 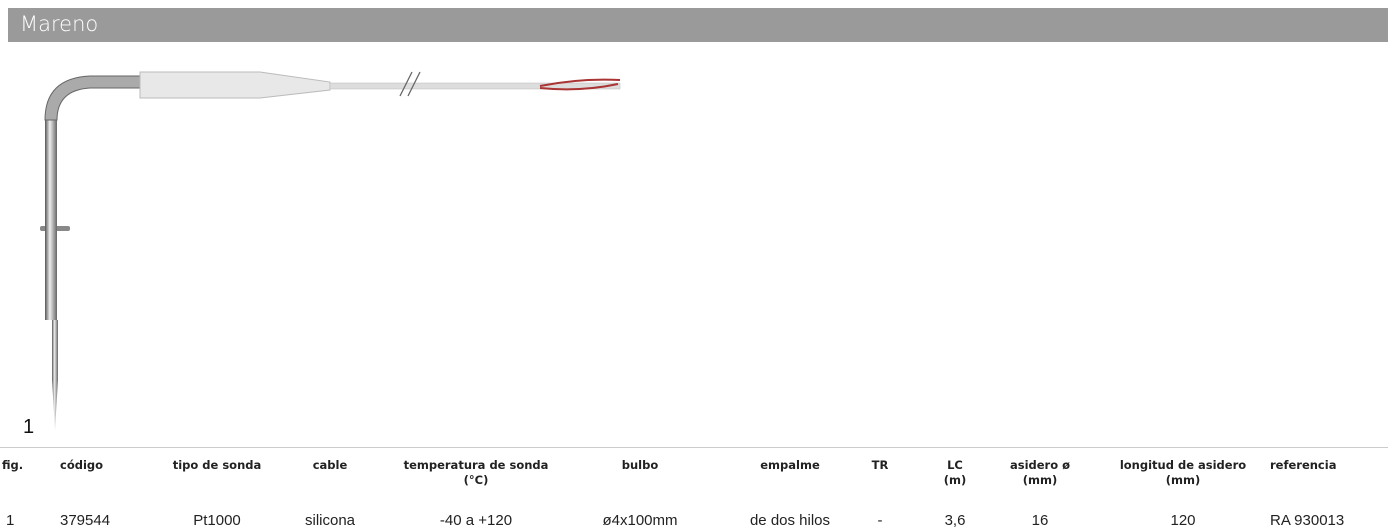 I want to click on column-header: código, so click(x=82, y=465).